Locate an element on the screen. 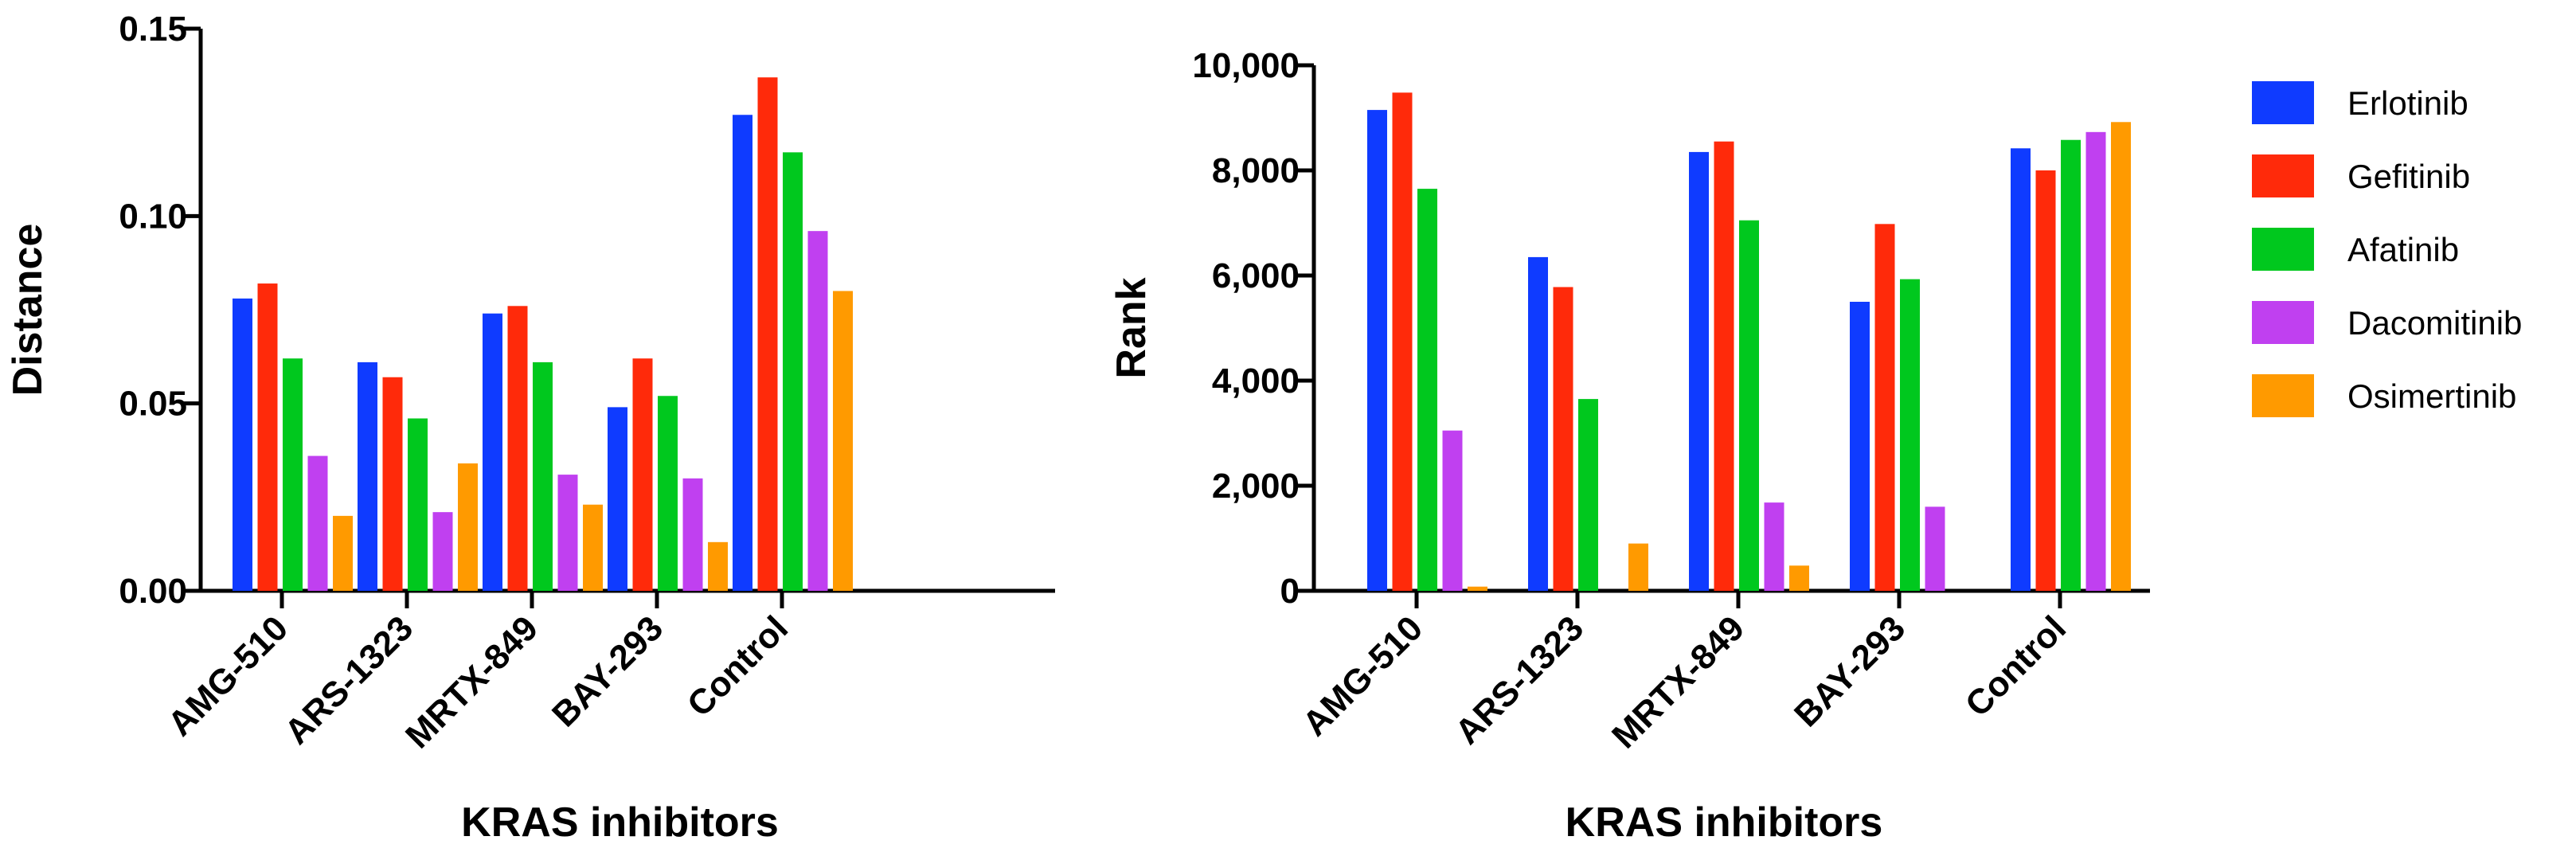 The height and width of the screenshot is (852, 2576). y-tick-label: 0 is located at coordinates (1290, 591).